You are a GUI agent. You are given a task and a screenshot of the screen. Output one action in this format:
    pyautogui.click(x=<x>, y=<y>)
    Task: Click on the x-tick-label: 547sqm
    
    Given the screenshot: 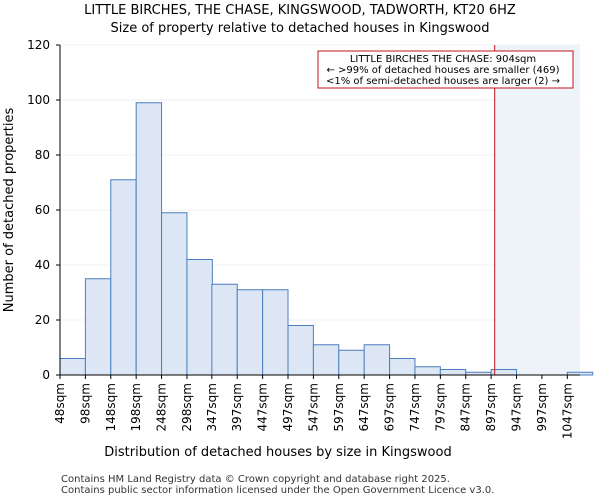 What is the action you would take?
    pyautogui.click(x=313, y=407)
    